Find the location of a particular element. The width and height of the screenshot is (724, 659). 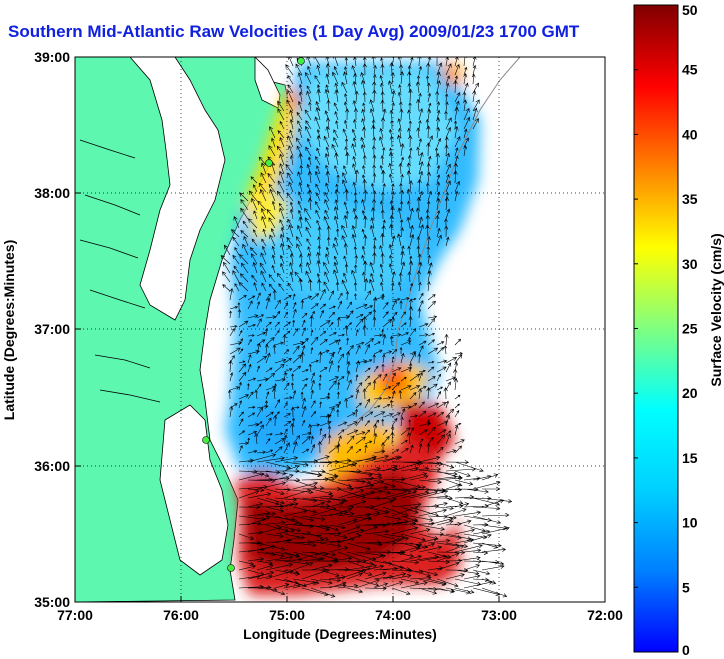

colorbar is located at coordinates (656, 328).